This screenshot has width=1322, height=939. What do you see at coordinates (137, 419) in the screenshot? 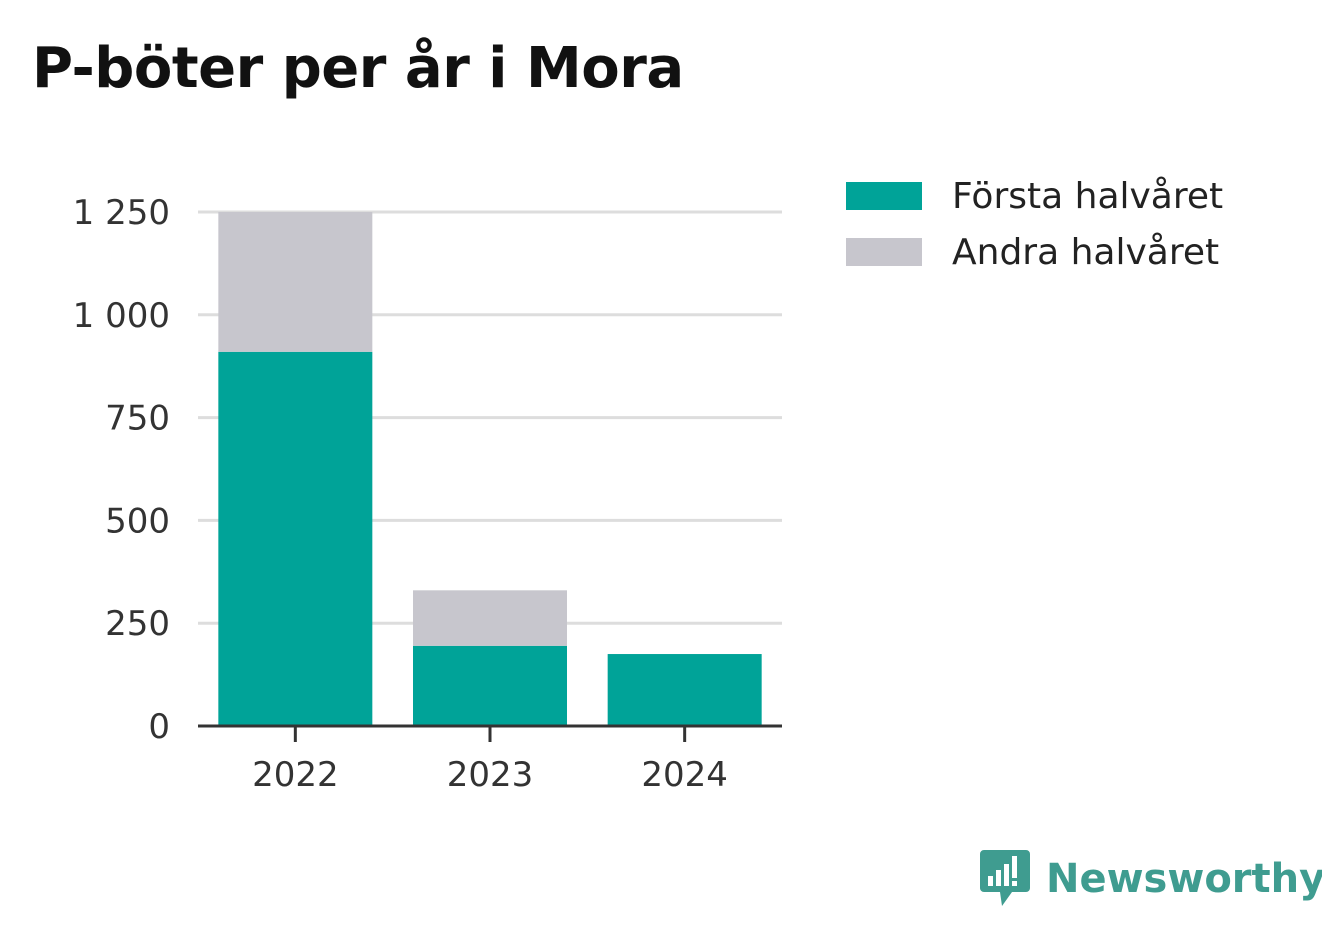
I see `y-tick-label: 750` at bounding box center [137, 419].